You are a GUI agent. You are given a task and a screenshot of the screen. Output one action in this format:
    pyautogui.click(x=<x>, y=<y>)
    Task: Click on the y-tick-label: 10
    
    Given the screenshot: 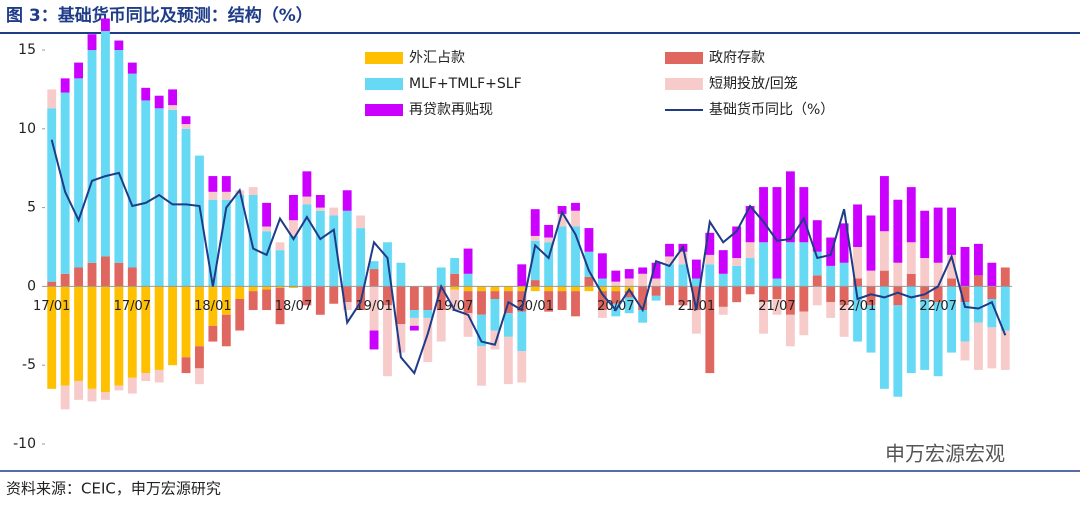 What is the action you would take?
    pyautogui.click(x=27, y=129)
    